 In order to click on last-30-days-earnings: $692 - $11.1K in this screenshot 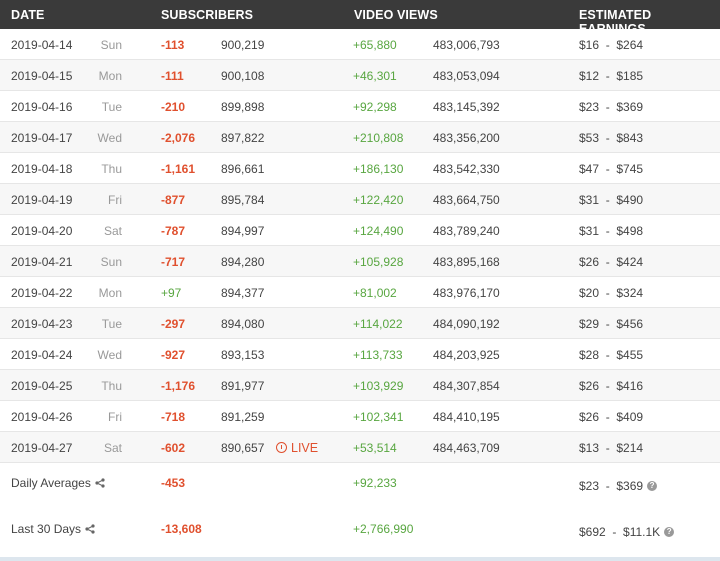, I will do `click(620, 532)`.